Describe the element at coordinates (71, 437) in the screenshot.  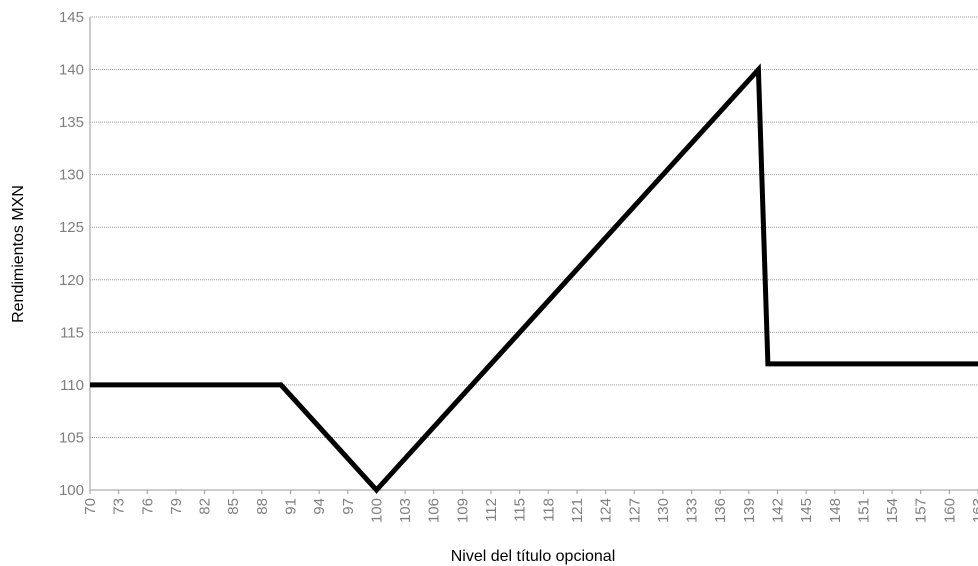
I see `y-tick-label: 105` at that location.